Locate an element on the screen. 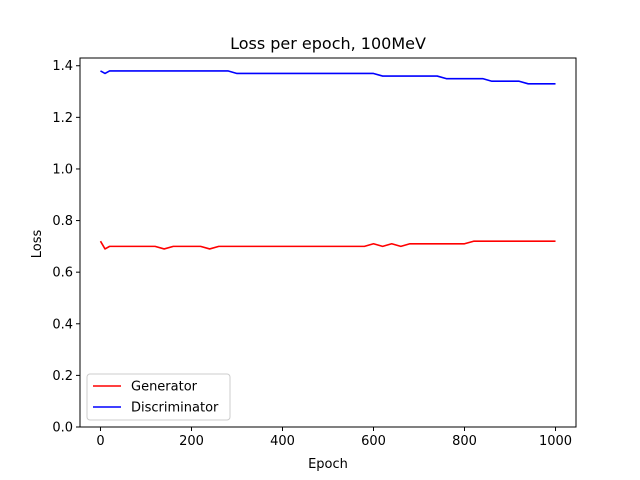 The width and height of the screenshot is (640, 480). series-line-discriminator is located at coordinates (328, 77).